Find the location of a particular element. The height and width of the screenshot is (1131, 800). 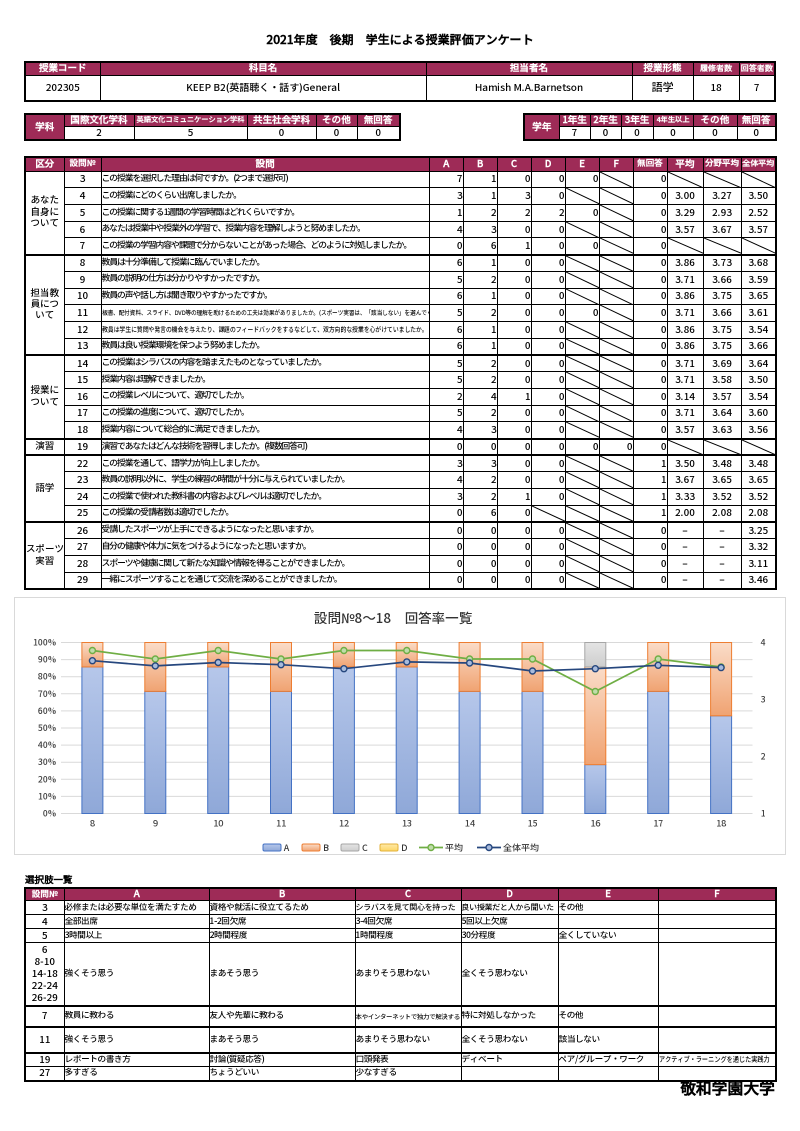

svg-text: 60% is located at coordinates (47, 711).